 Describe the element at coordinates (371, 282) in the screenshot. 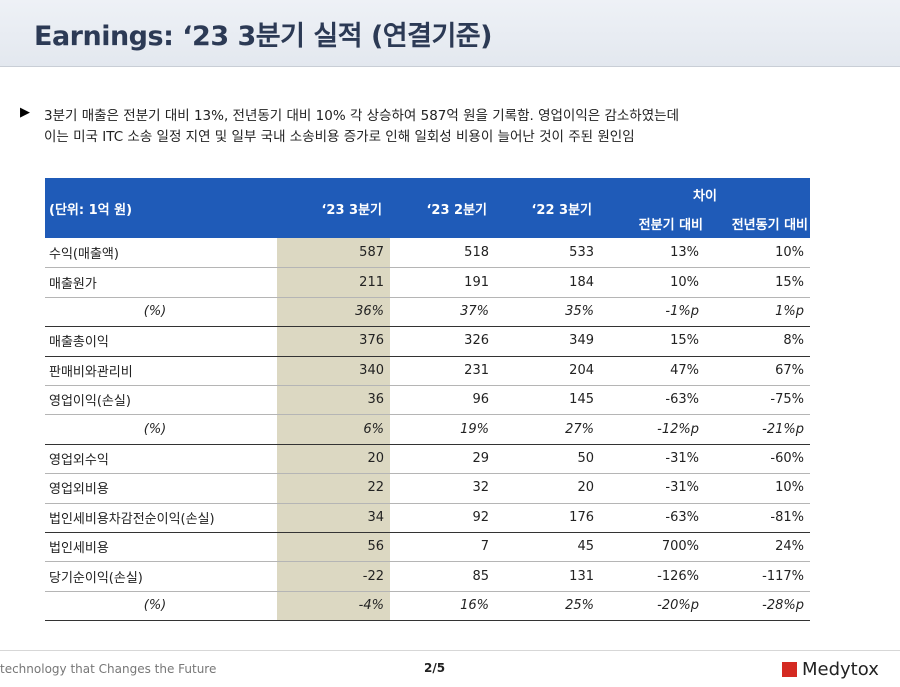

I see `table-cell: 211` at that location.